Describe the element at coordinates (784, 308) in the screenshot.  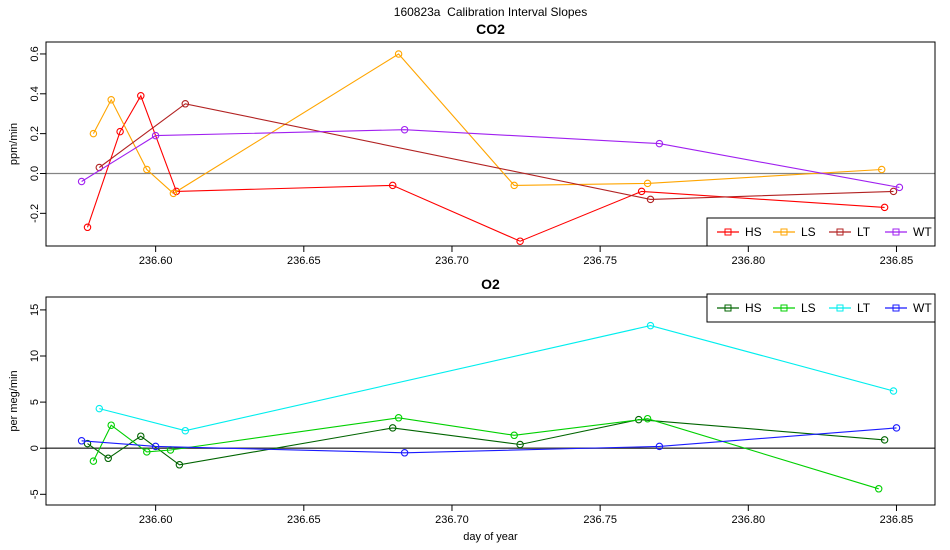
I see `o2-legend-LS-marker` at that location.